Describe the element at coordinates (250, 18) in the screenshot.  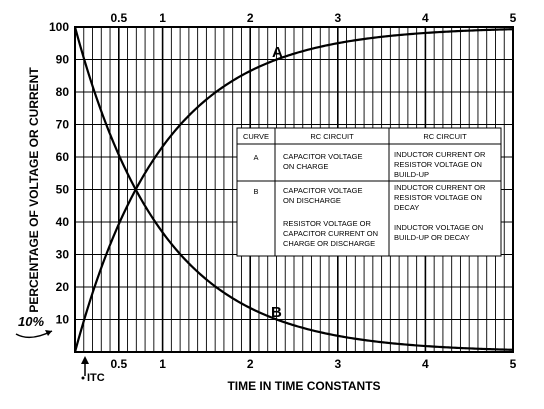
I see `x-tick-label-top: 2` at that location.